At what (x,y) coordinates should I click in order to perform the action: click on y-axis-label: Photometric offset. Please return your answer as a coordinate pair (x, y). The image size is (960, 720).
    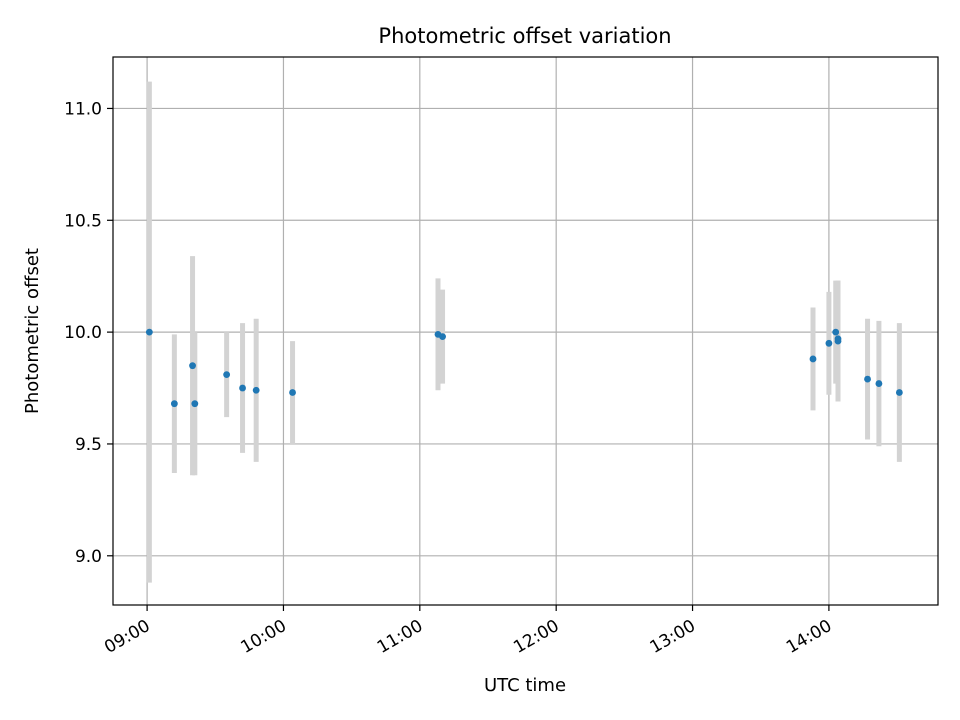
    Looking at the image, I should click on (32, 331).